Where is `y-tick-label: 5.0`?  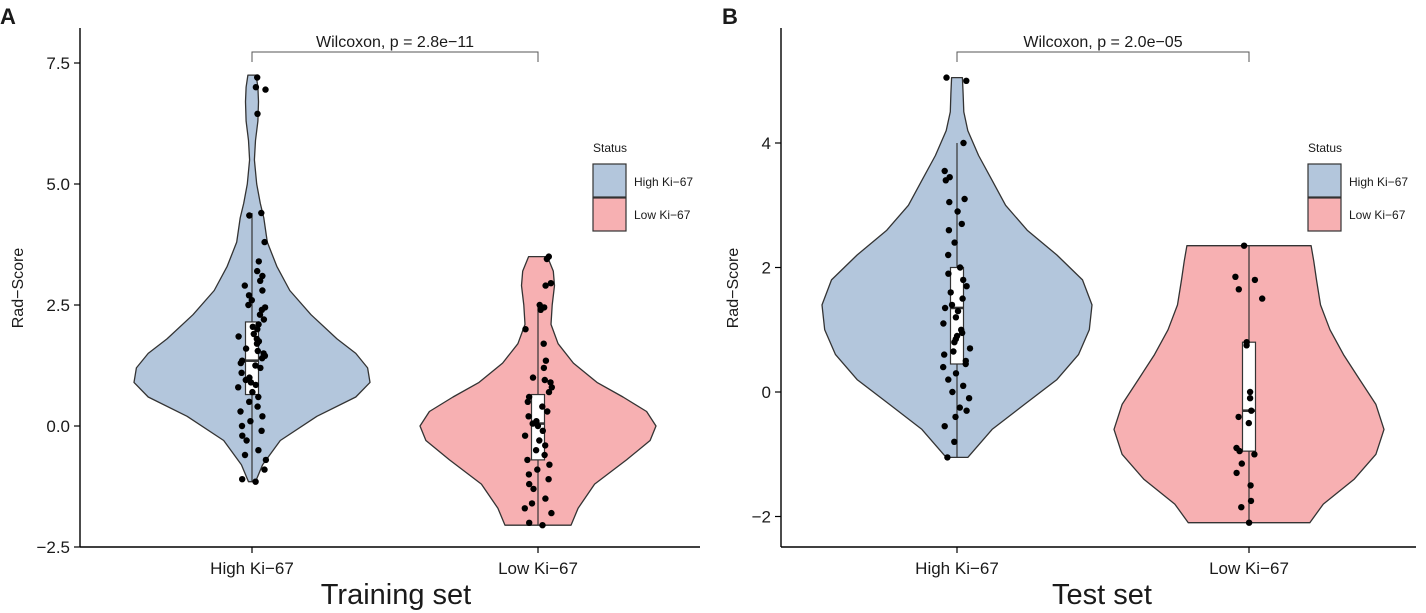 y-tick-label: 5.0 is located at coordinates (58, 184).